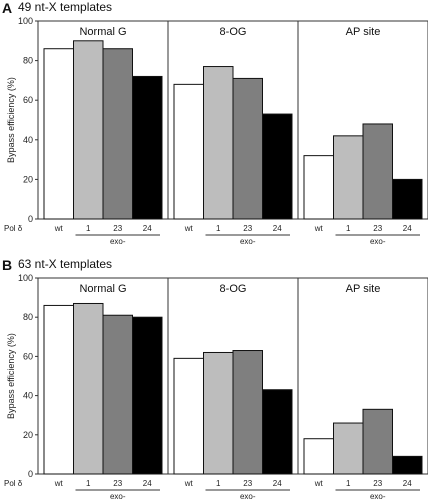  What do you see at coordinates (13, 228) in the screenshot?
I see `panel-a-pol-label: Pol δ` at bounding box center [13, 228].